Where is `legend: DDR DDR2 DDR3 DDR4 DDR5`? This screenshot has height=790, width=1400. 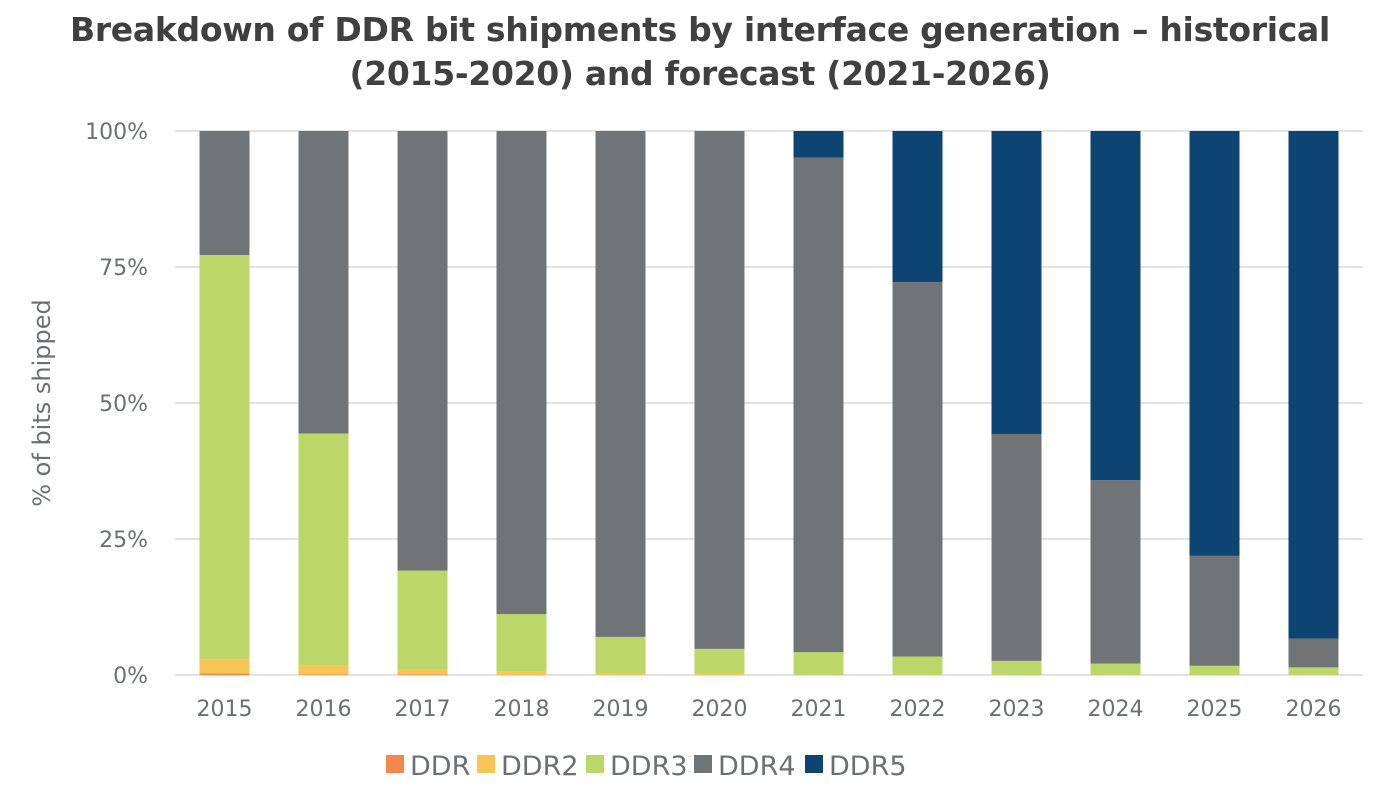
legend: DDR DDR2 DDR3 DDR4 DDR5 is located at coordinates (646, 766).